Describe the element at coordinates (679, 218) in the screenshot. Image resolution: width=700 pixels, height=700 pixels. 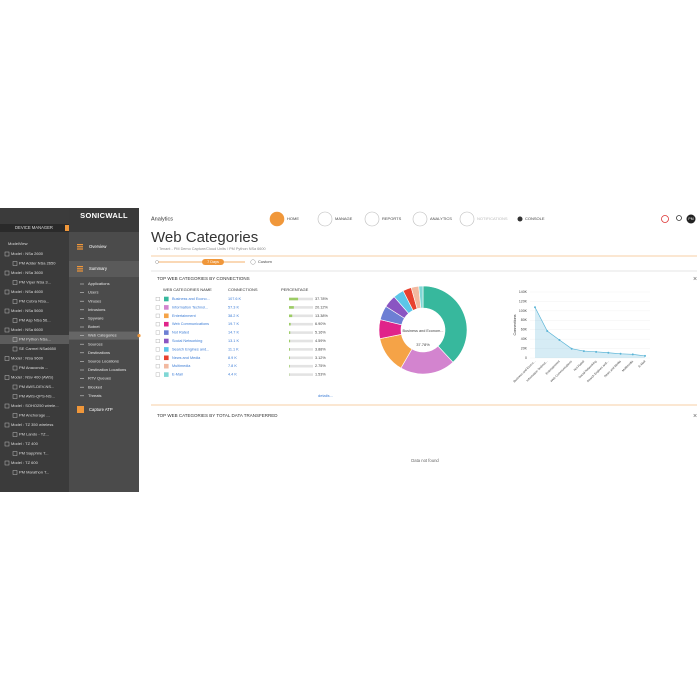
I see `location-icon` at that location.